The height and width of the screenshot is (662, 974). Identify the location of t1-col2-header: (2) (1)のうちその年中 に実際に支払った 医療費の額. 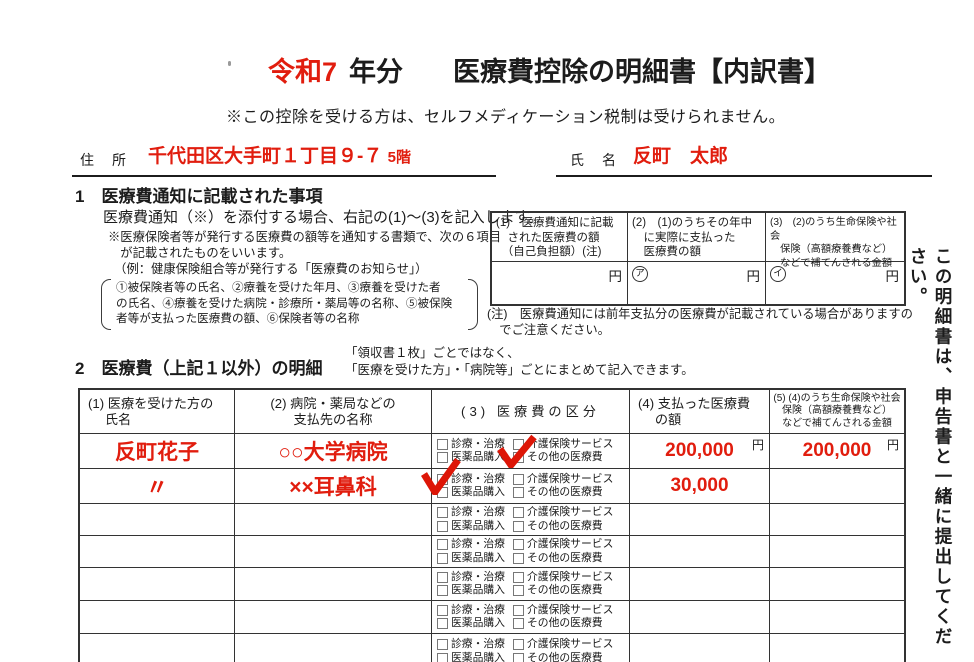
(696, 237).